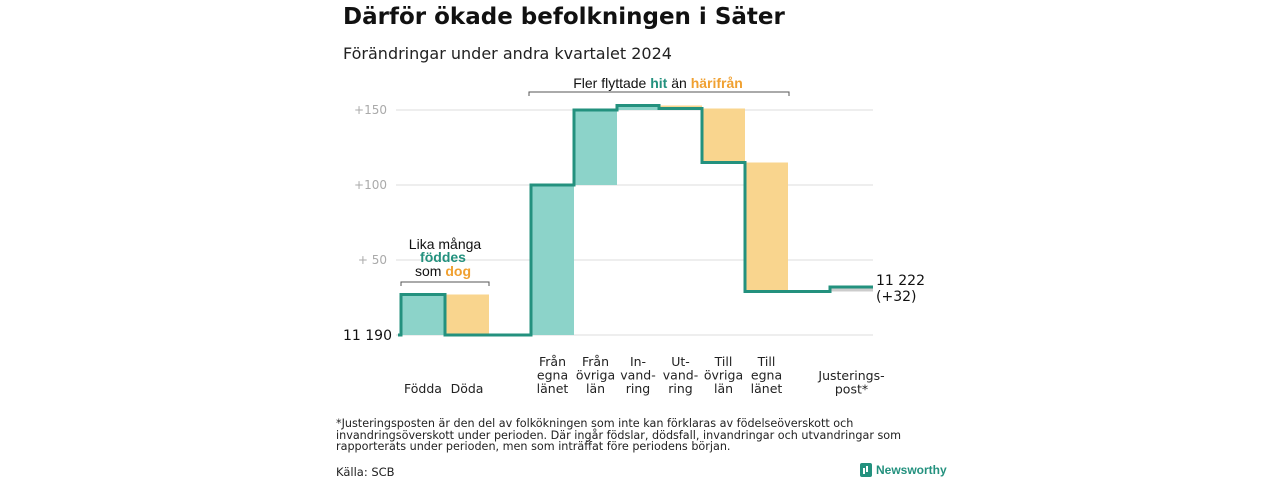 The image size is (1280, 480). I want to click on annotation-some: som, so click(430, 271).